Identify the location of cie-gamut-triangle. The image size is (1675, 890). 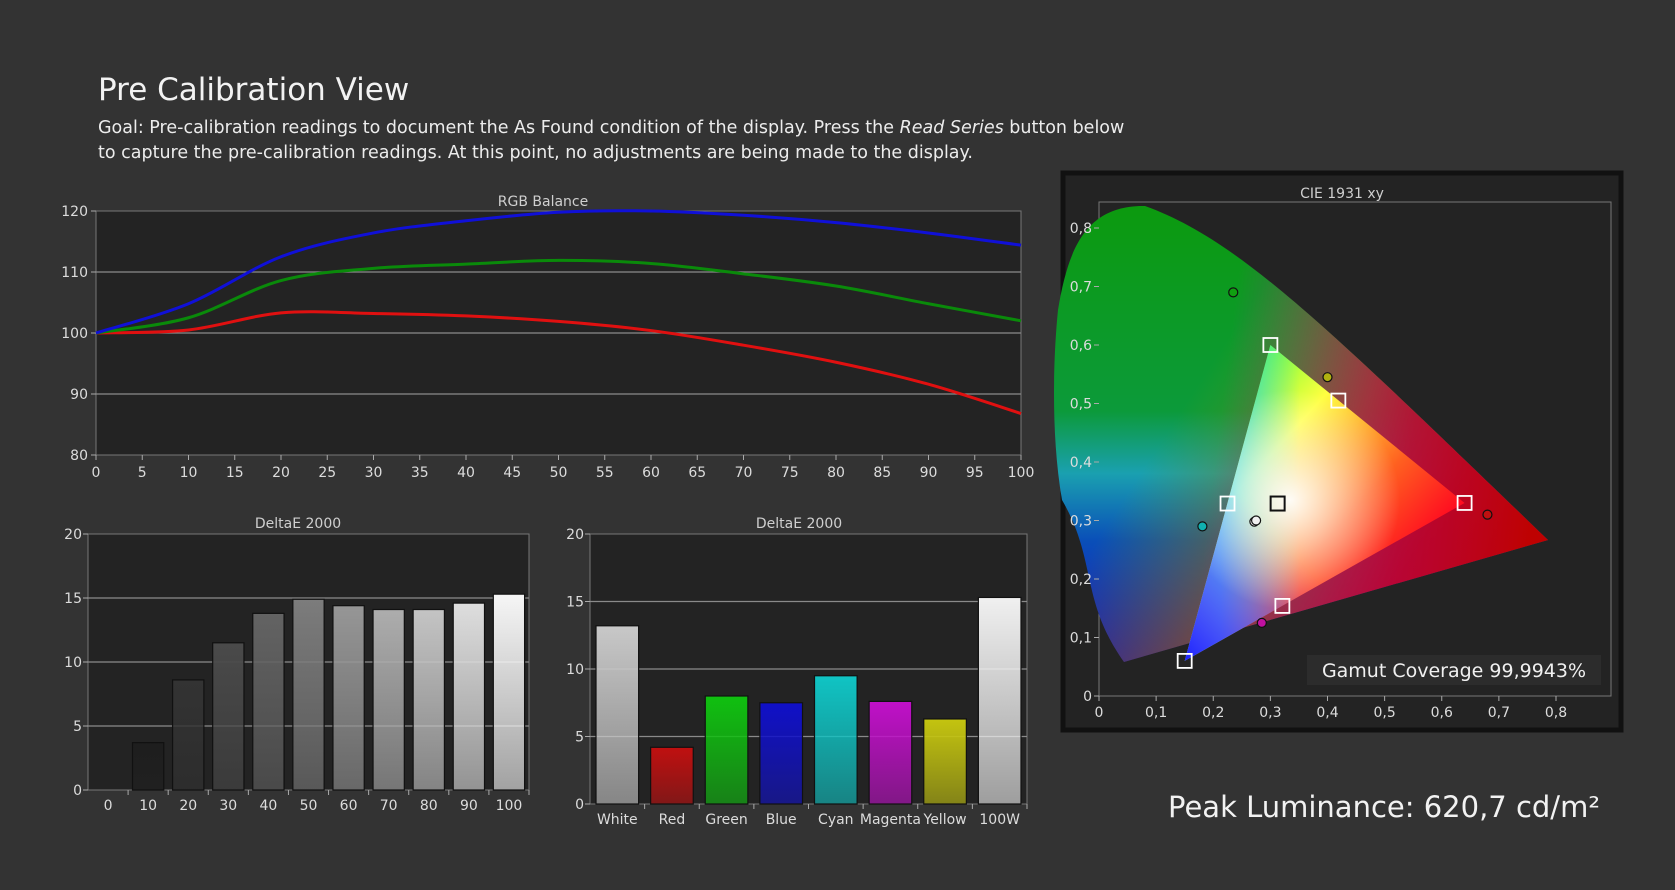
(1324, 503).